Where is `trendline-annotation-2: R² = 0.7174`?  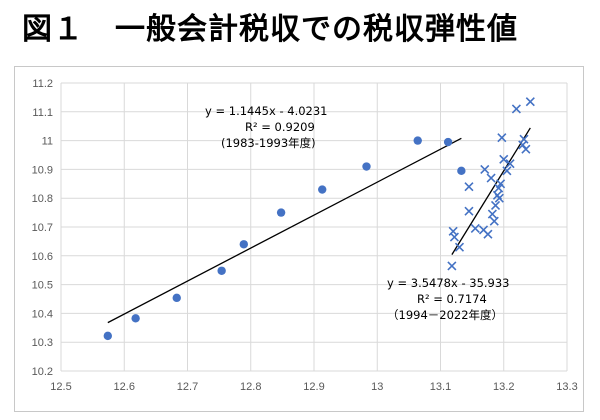 trendline-annotation-2: R² = 0.7174 is located at coordinates (452, 299).